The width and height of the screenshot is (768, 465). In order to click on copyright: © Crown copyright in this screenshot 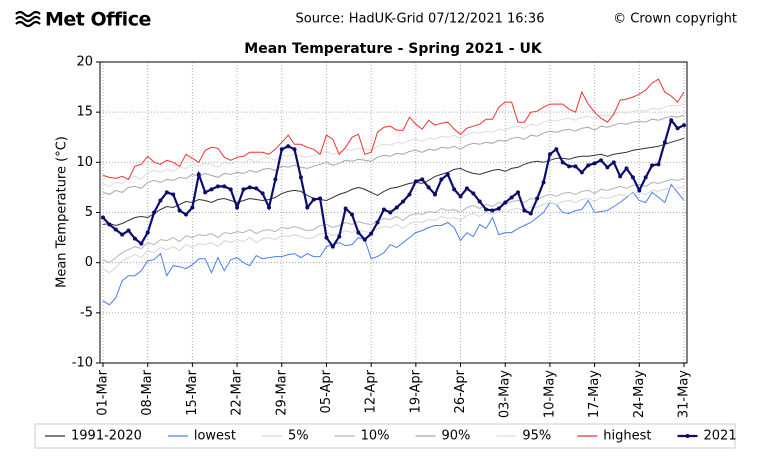, I will do `click(675, 19)`.